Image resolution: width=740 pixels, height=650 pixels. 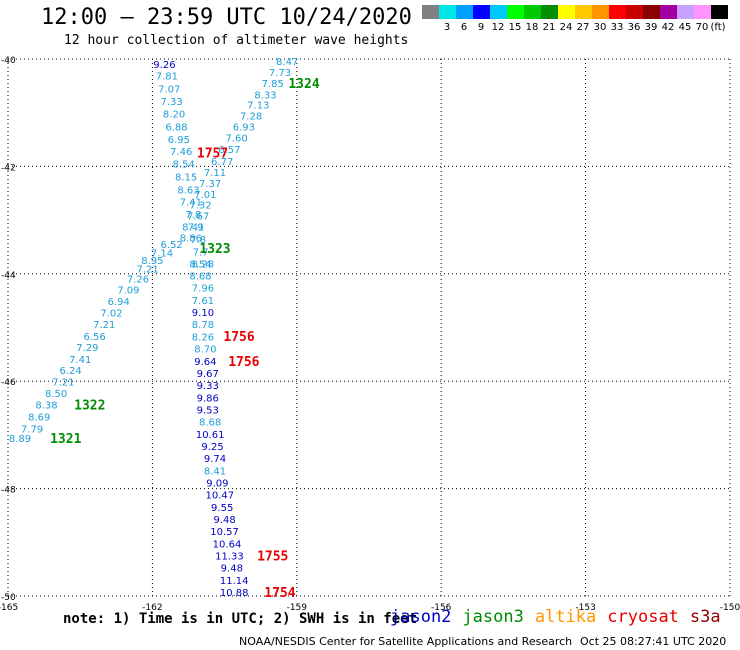 What do you see at coordinates (162, 253) in the screenshot?
I see `wave-height-value: 7.14` at bounding box center [162, 253].